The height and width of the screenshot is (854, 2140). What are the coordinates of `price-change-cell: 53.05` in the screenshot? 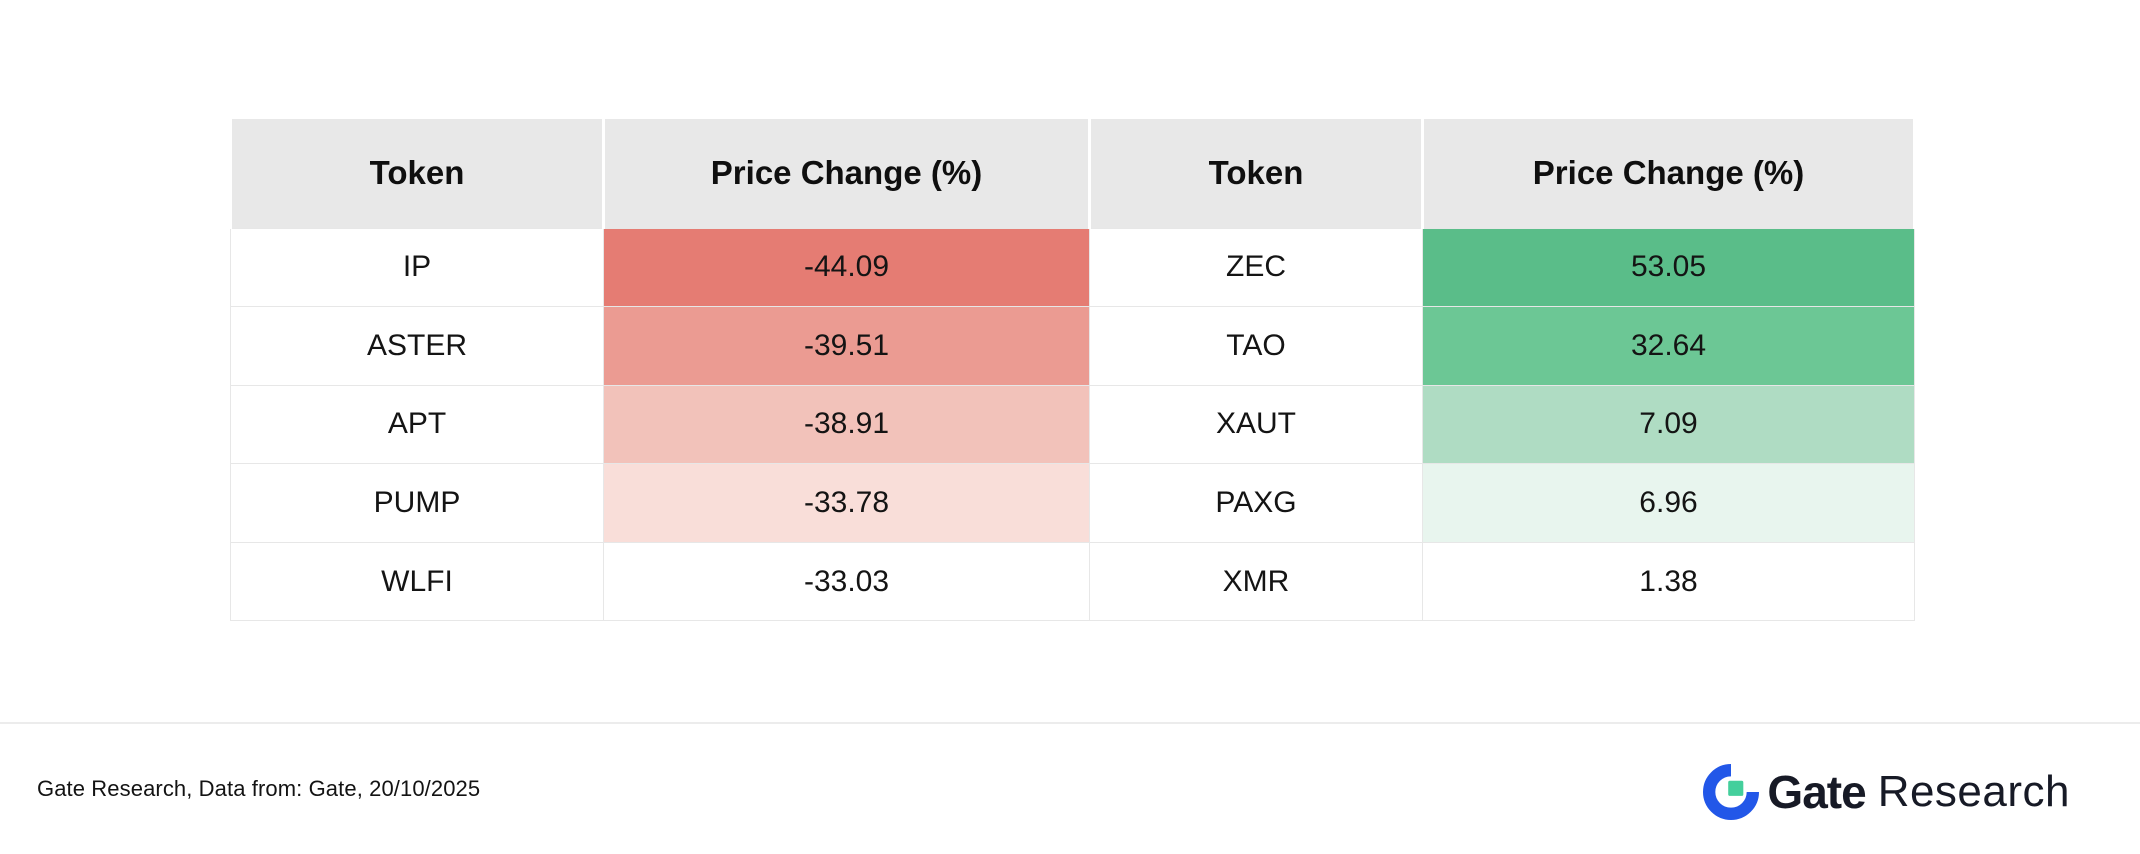 It's located at (1668, 267).